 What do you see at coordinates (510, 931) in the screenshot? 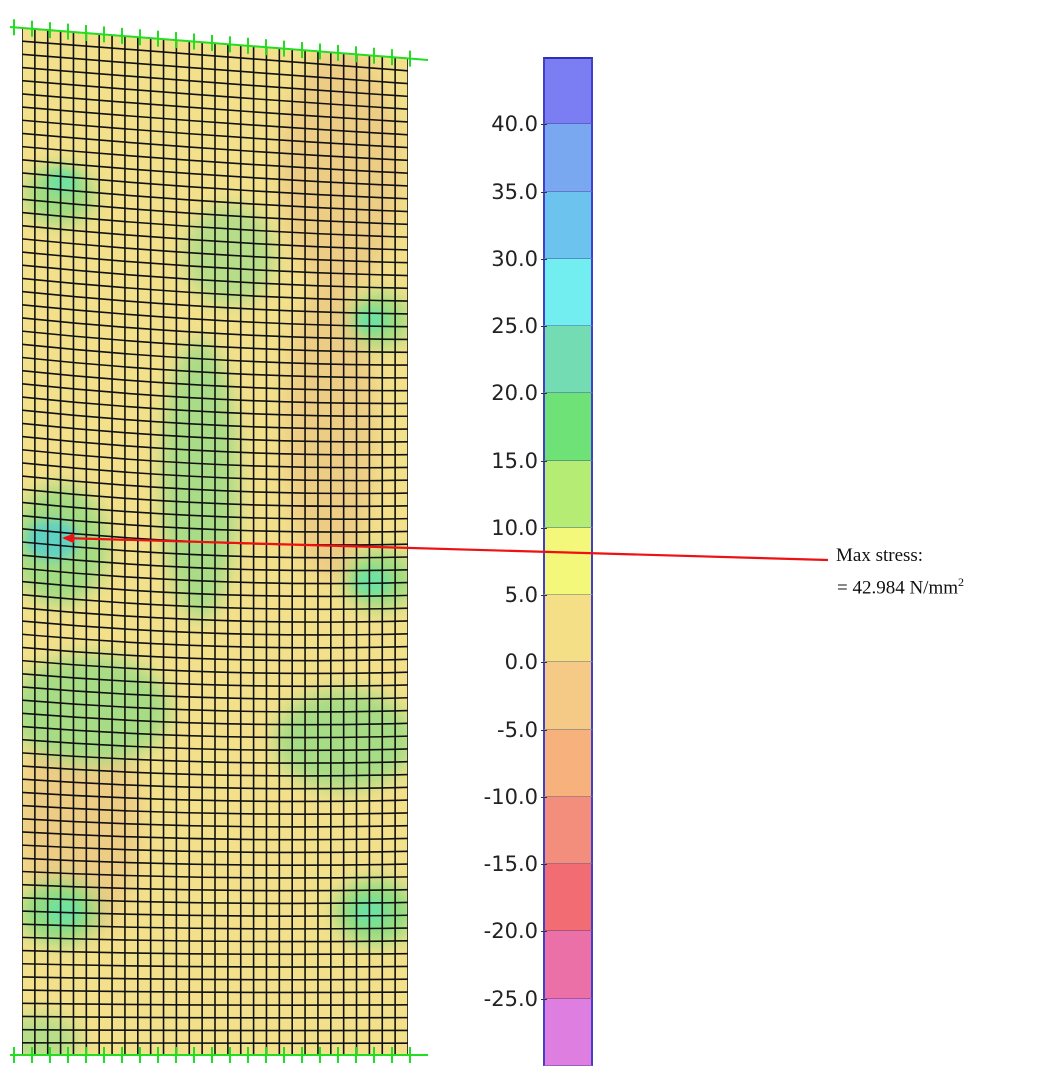
I see `legend-tick-label: -20.0` at bounding box center [510, 931].